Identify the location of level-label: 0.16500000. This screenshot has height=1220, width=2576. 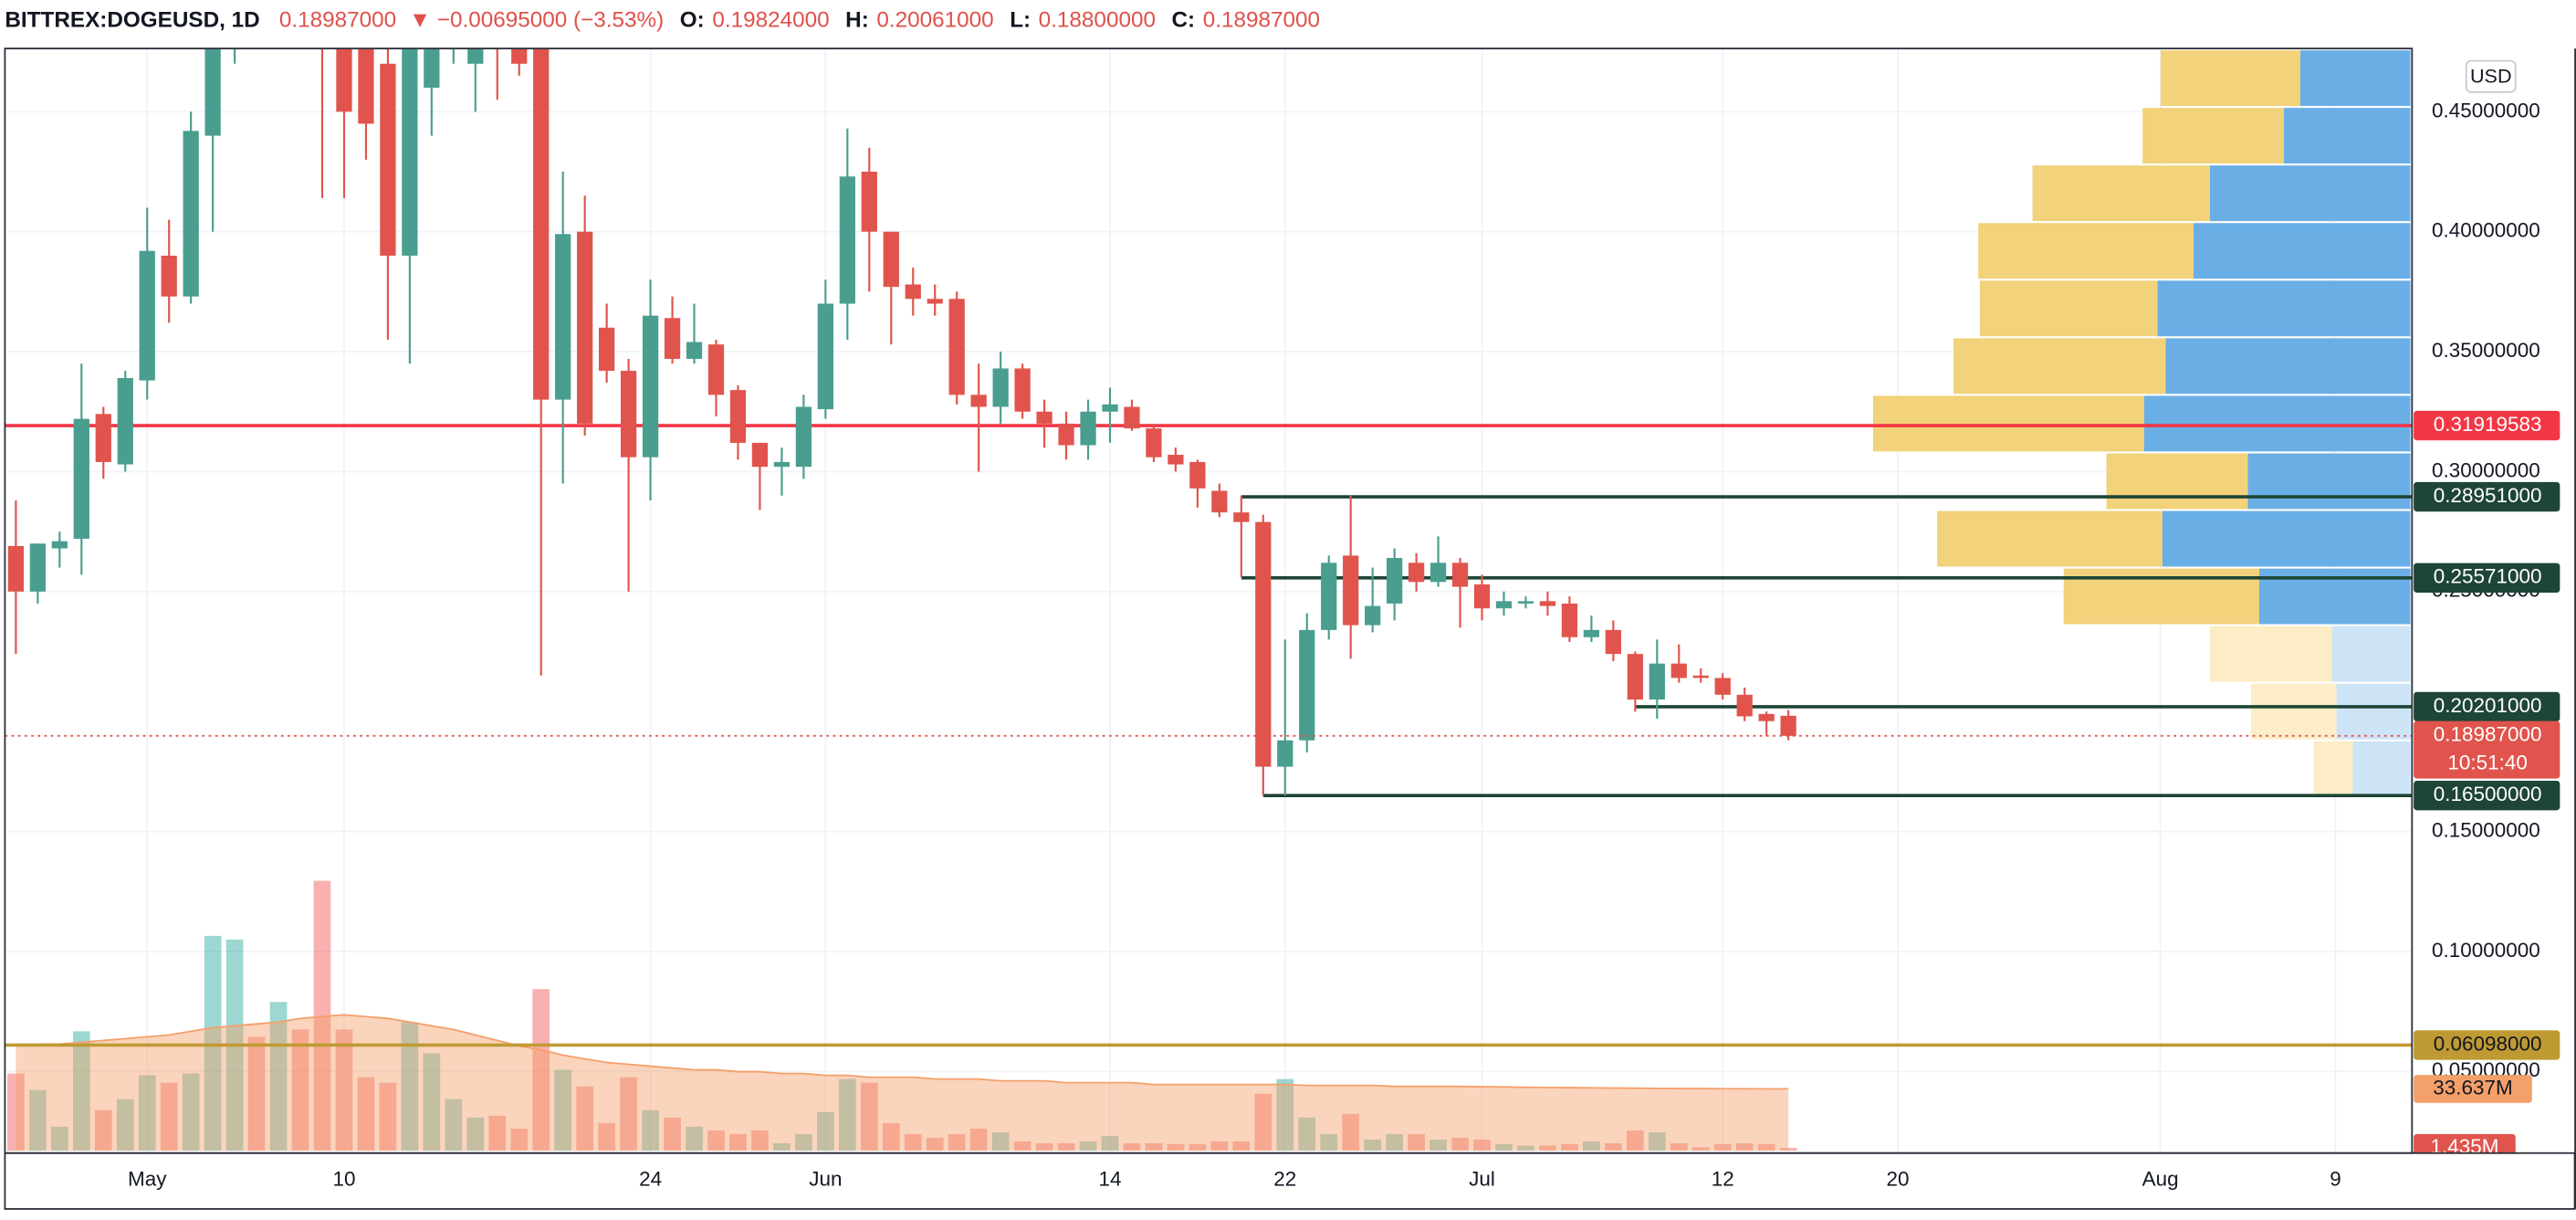
(2488, 794).